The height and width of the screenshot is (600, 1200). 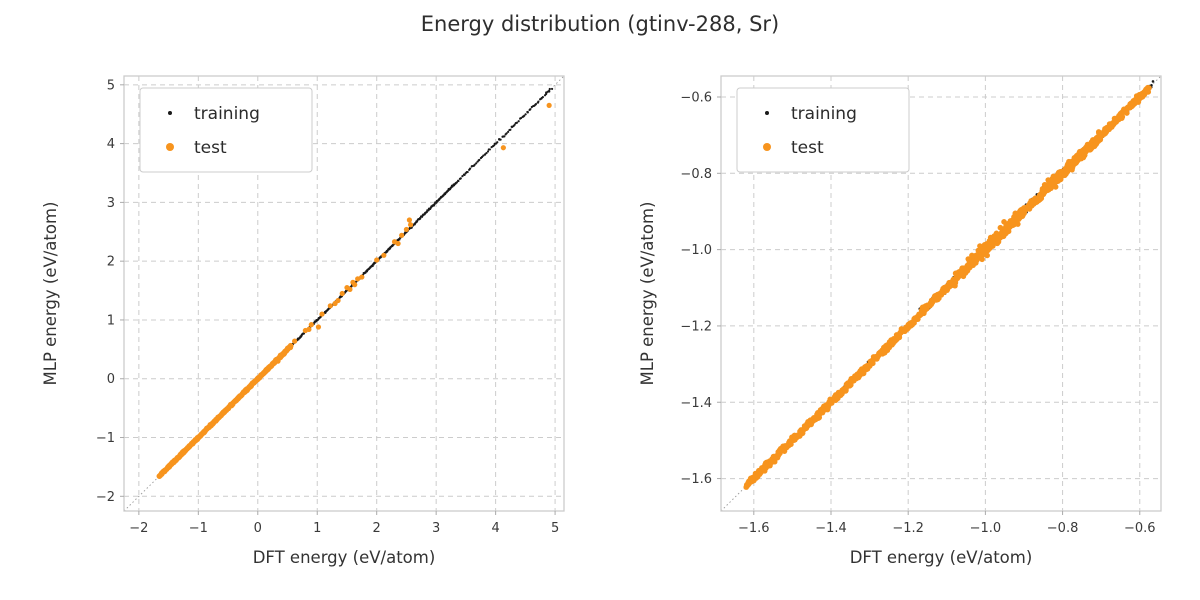 I want to click on y-tick-label: 5, so click(x=111, y=85).